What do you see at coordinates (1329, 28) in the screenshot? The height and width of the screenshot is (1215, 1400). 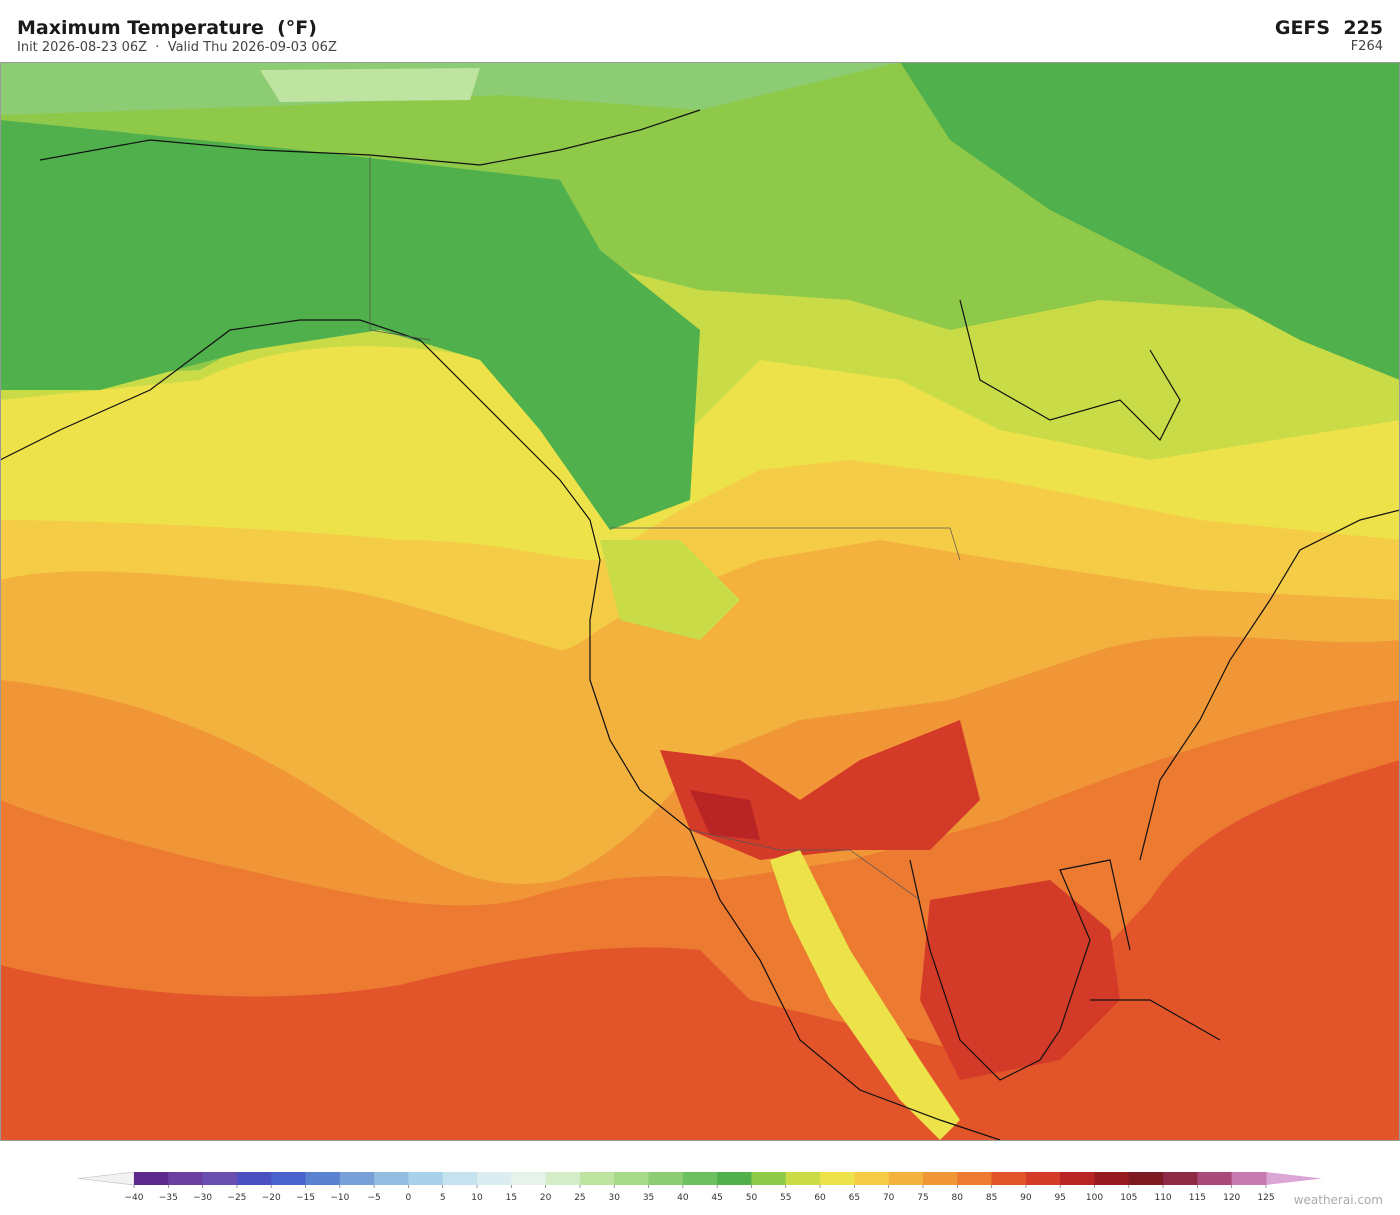 I see `model-label: GEFS 225` at bounding box center [1329, 28].